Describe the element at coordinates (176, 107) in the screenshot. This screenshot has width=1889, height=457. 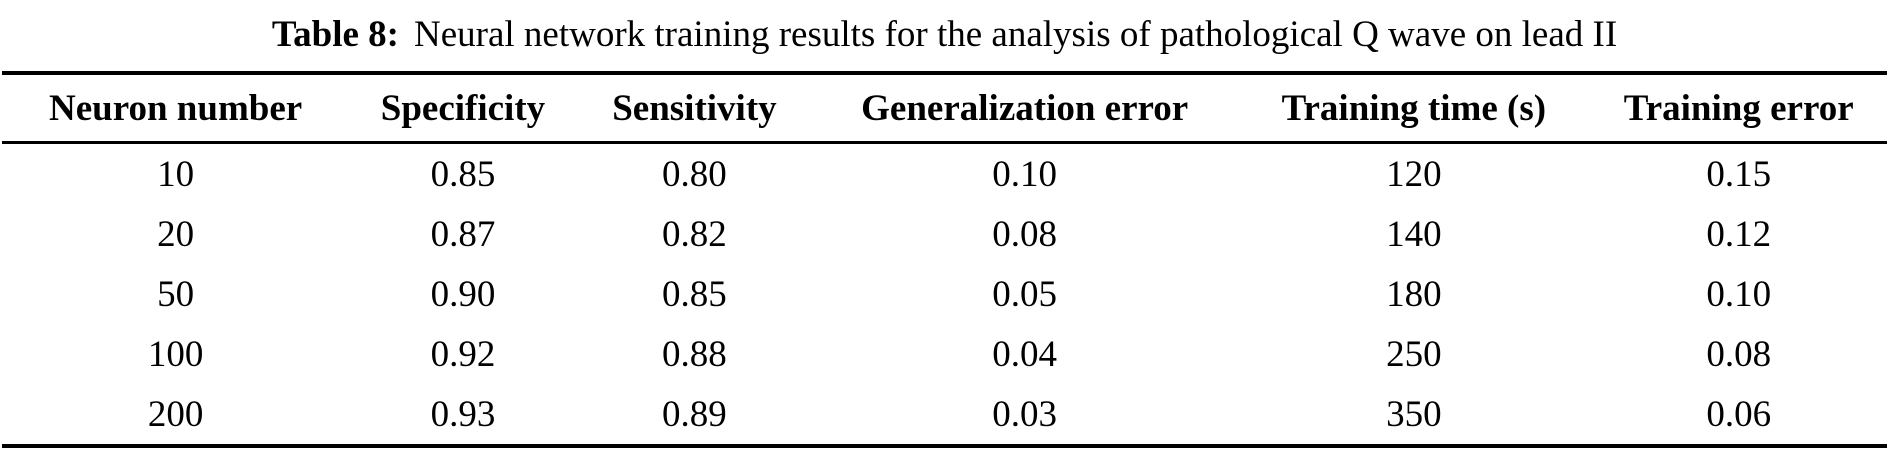
I see `column-header-neuron-number: Neuron number` at that location.